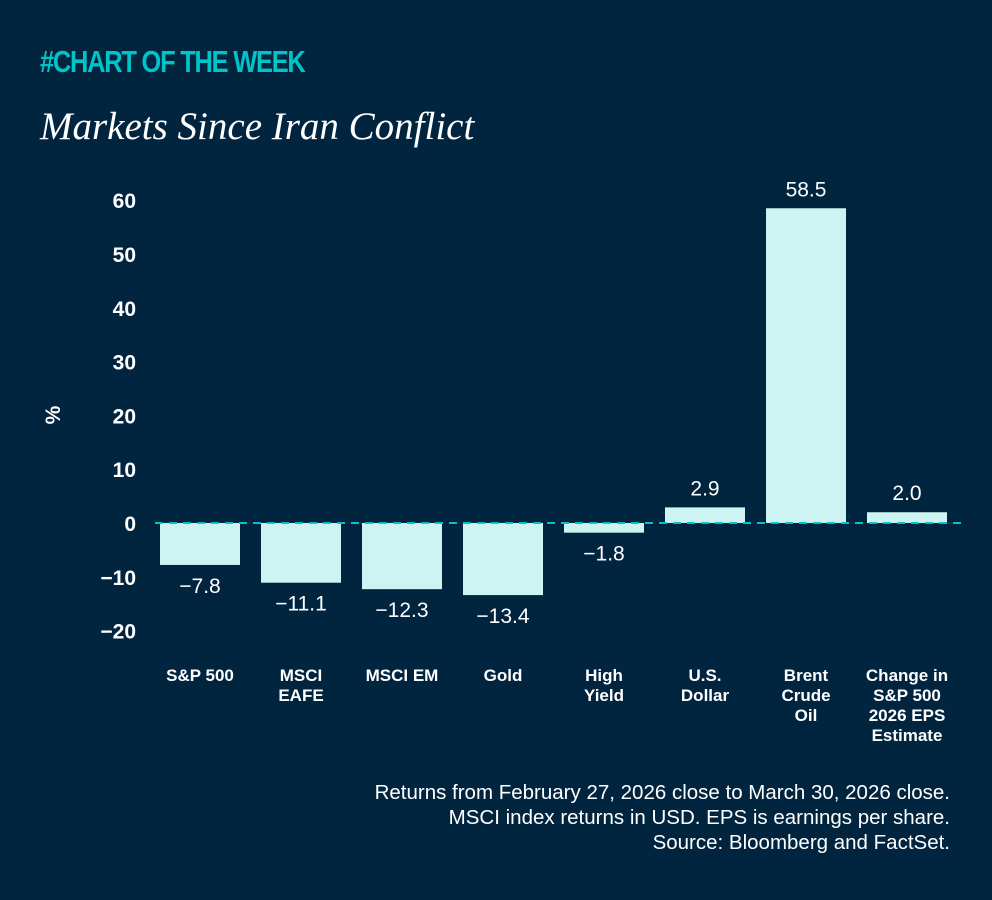  I want to click on x-tick-label: MSCI EM, so click(402, 675).